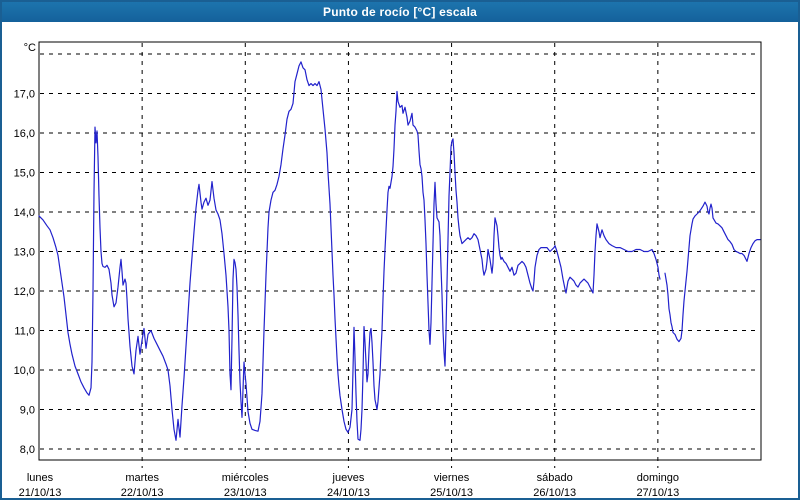  I want to click on svg-text: 25/10/13, so click(451, 492).